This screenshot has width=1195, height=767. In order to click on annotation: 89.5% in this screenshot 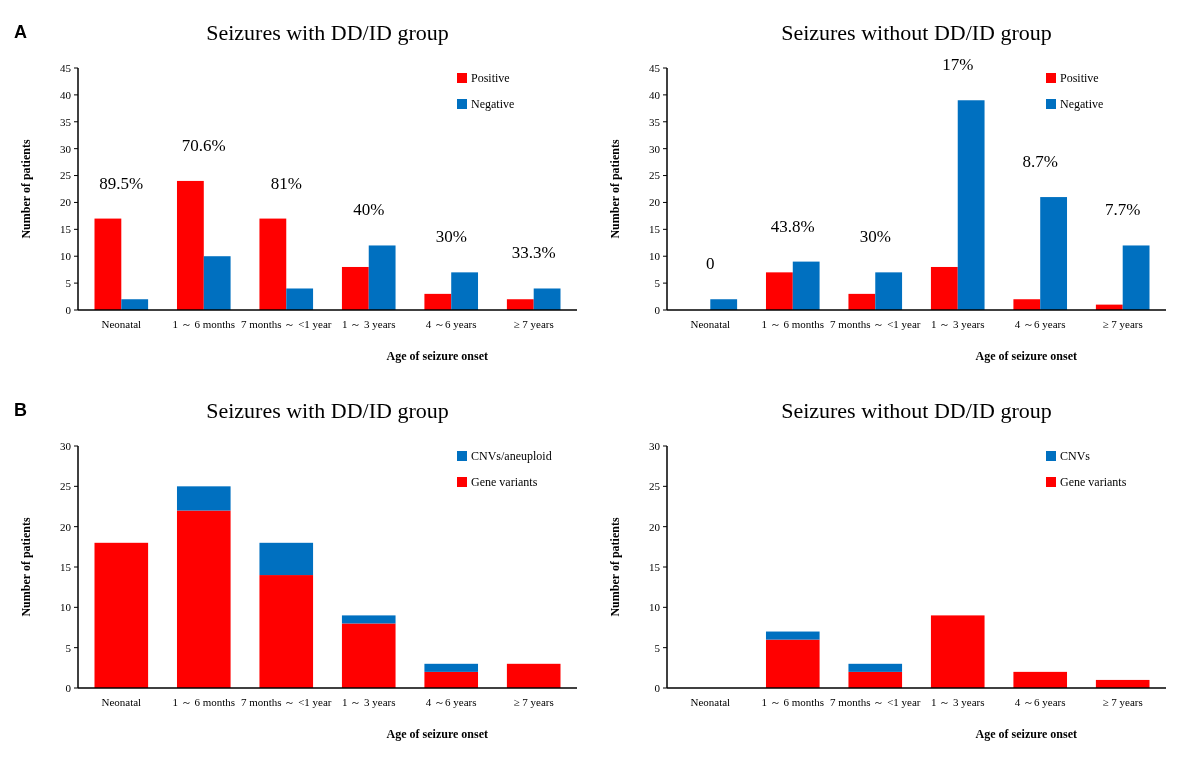, I will do `click(121, 183)`.